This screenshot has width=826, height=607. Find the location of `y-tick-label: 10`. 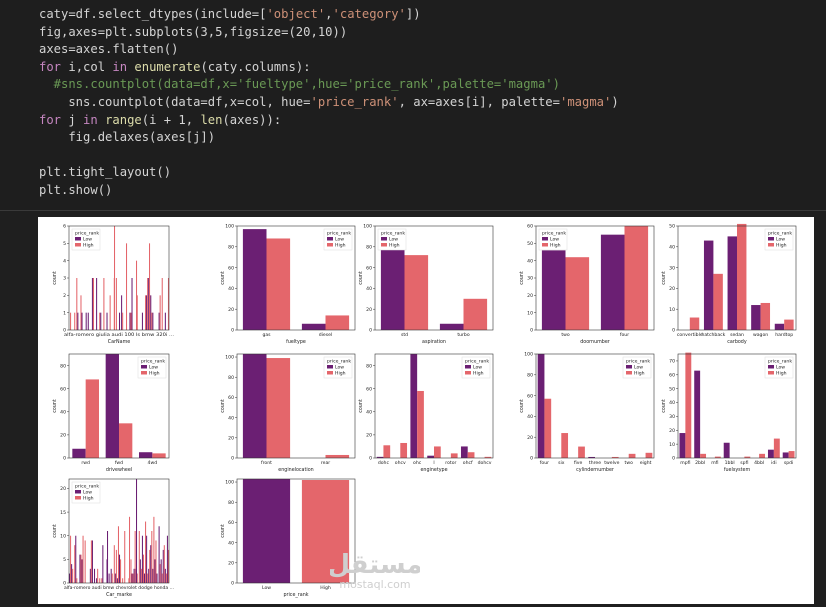

y-tick-label: 10 is located at coordinates (672, 310).